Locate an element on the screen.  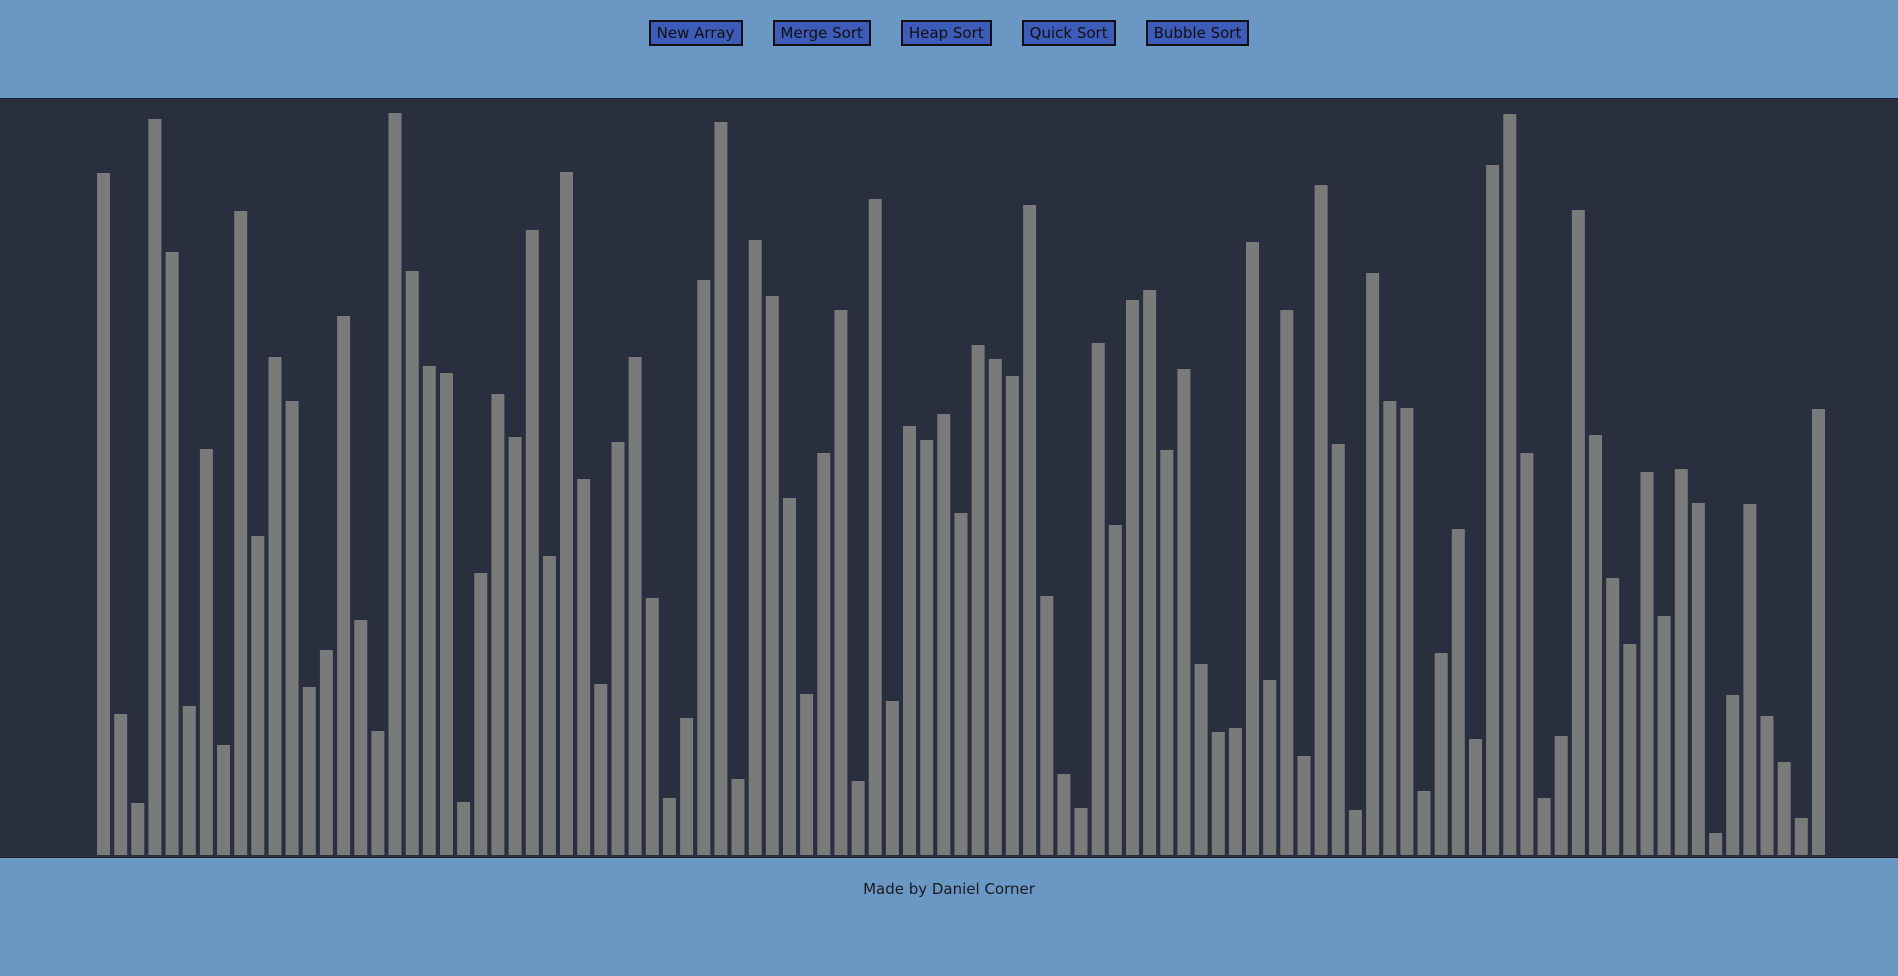
credit-text: Made by Daniel Corner is located at coordinates (949, 889).